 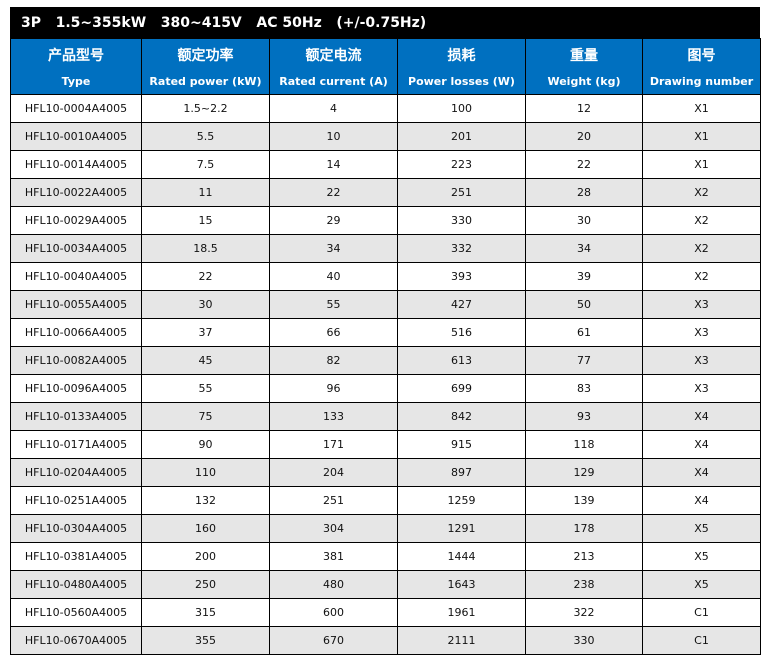 I want to click on column-header-cn: 额定电流, so click(x=333, y=56).